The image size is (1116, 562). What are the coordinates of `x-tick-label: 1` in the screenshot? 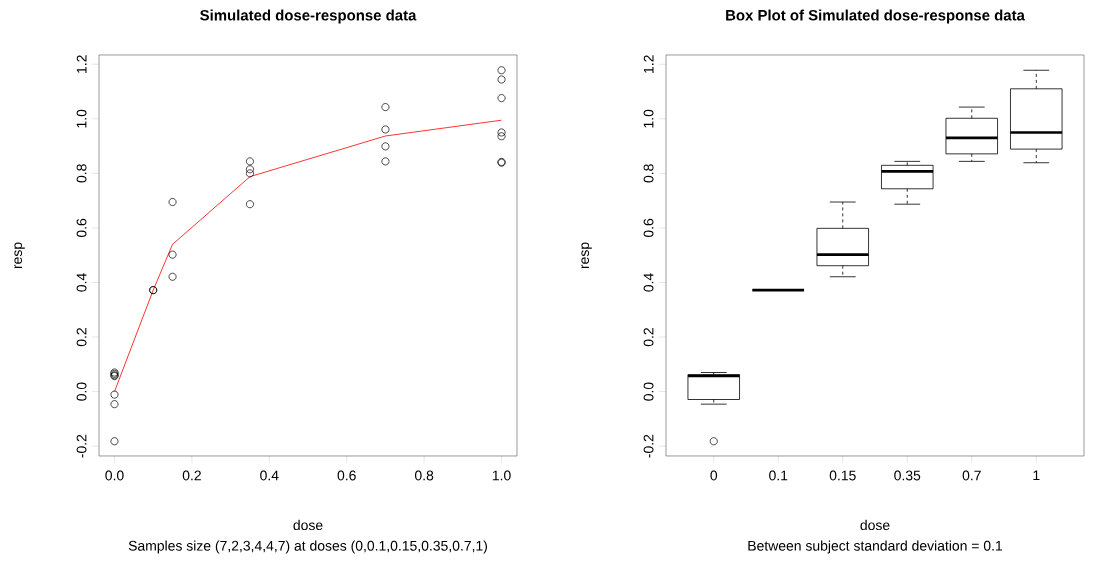 It's located at (1036, 475).